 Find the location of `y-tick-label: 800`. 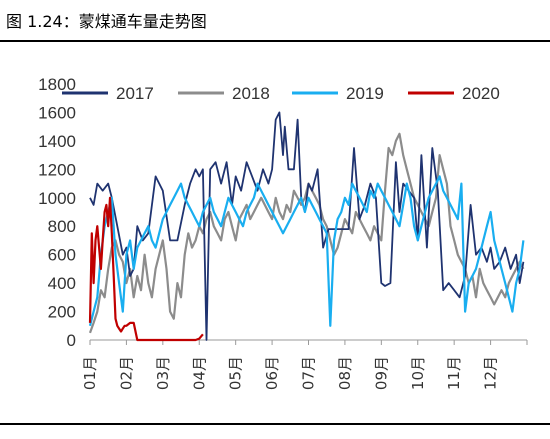

y-tick-label: 800 is located at coordinates (62, 226).